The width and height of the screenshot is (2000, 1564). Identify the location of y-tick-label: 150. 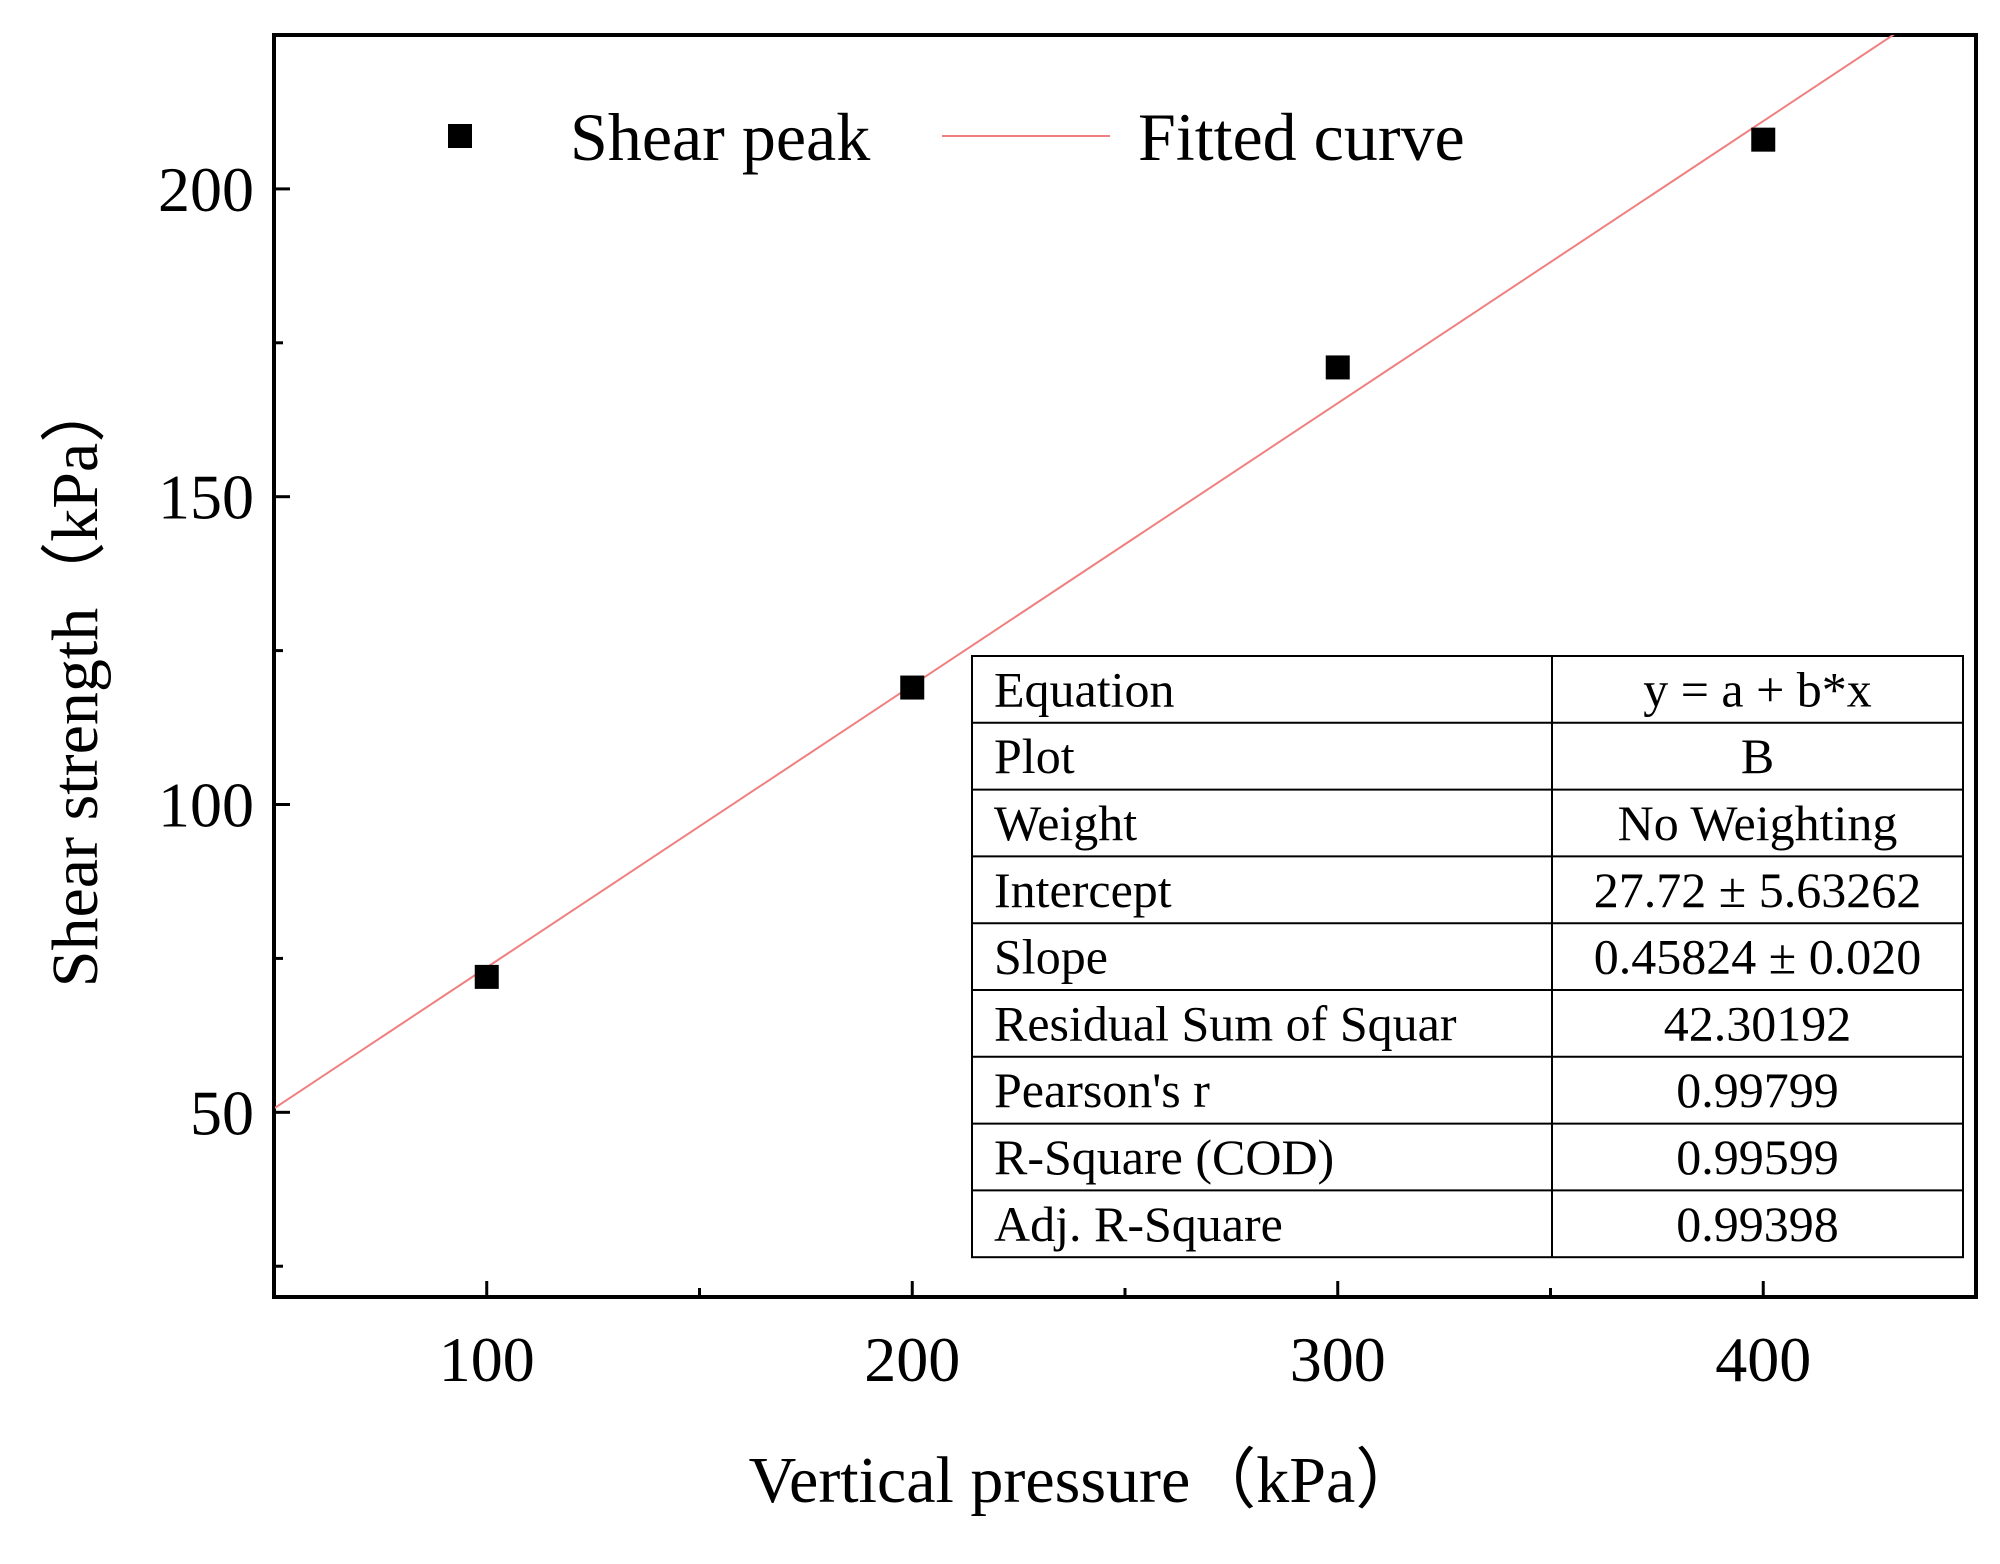
(206, 497).